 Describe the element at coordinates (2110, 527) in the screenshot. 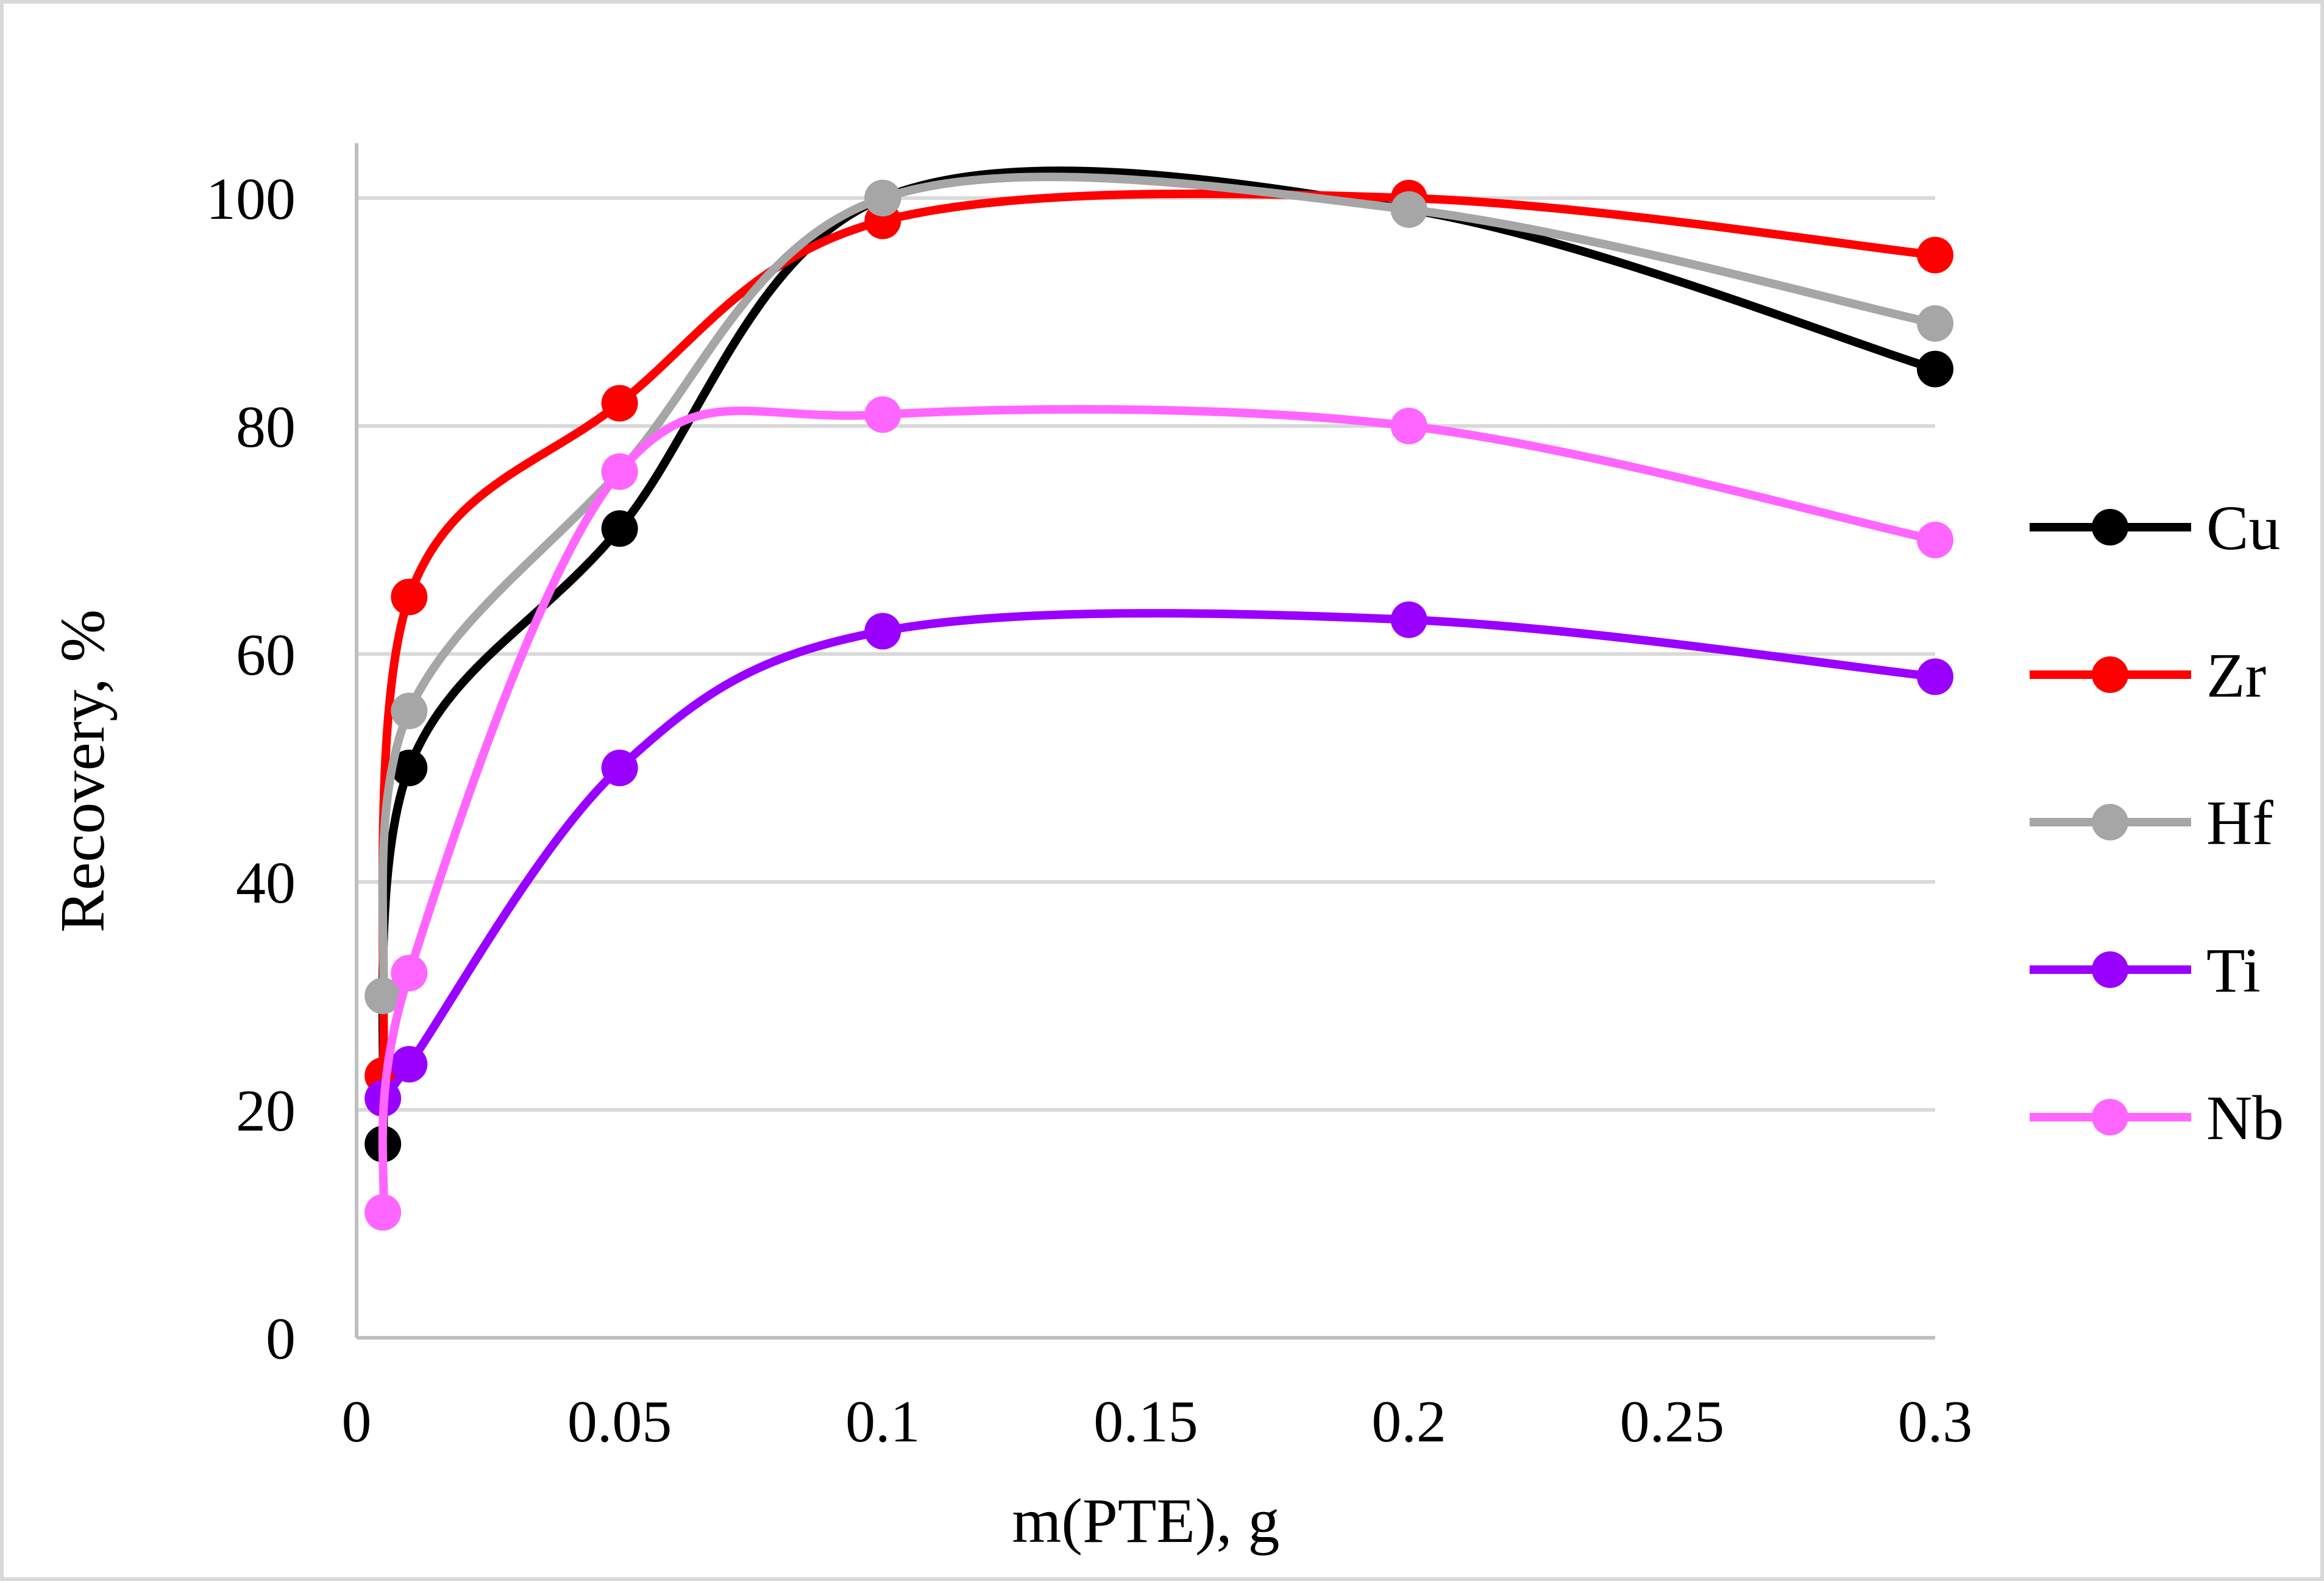

I see `legend-marker-cu` at that location.